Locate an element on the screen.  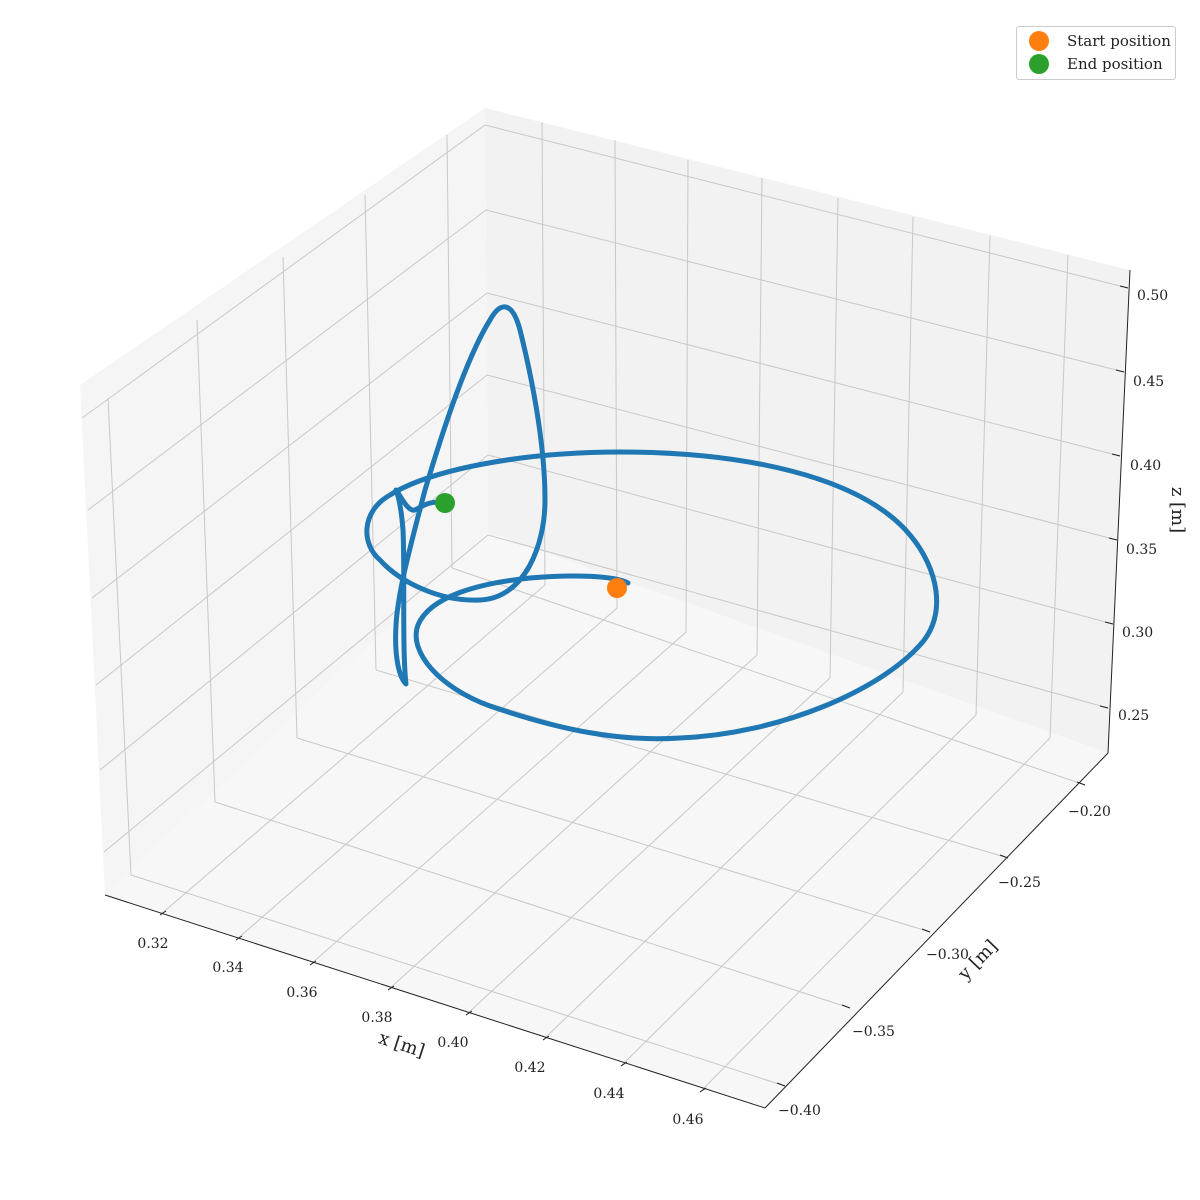
legend-label-end: End position is located at coordinates (1115, 64).